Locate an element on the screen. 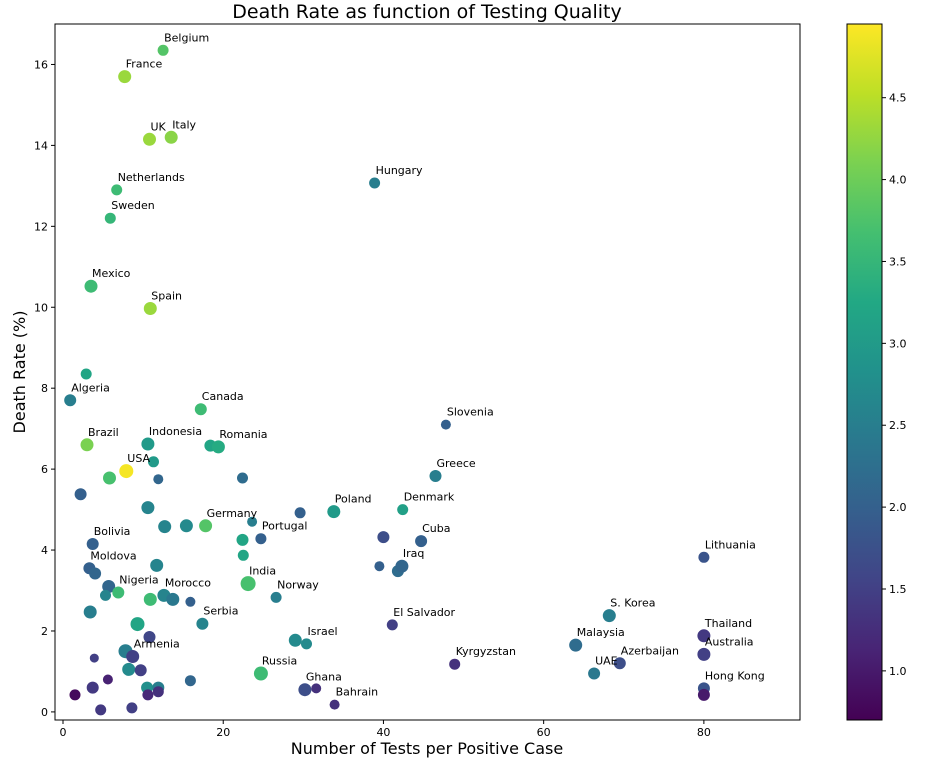  y-tick-label: 6 is located at coordinates (44, 469).